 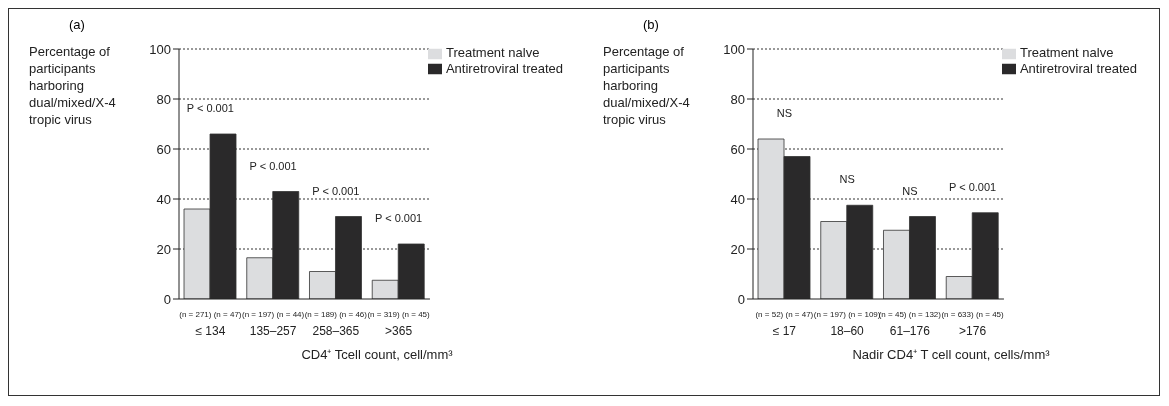 What do you see at coordinates (273, 314) in the screenshot?
I see `text: (n = 197) (n = 44)` at bounding box center [273, 314].